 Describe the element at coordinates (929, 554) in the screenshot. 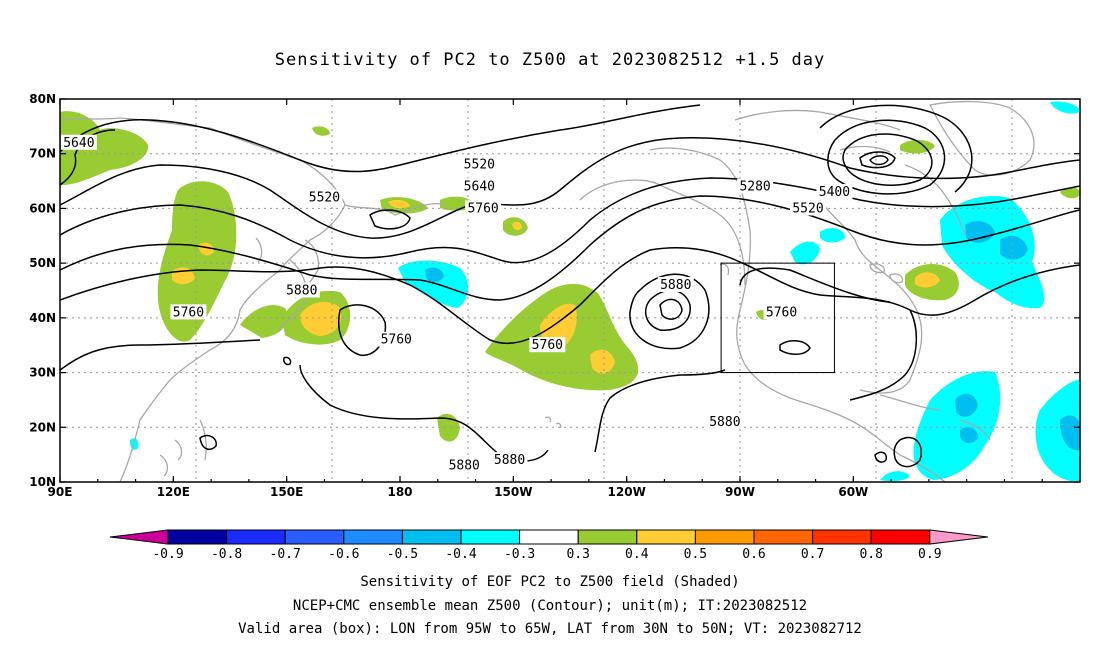

I see `colorbar-label: 0.9` at that location.